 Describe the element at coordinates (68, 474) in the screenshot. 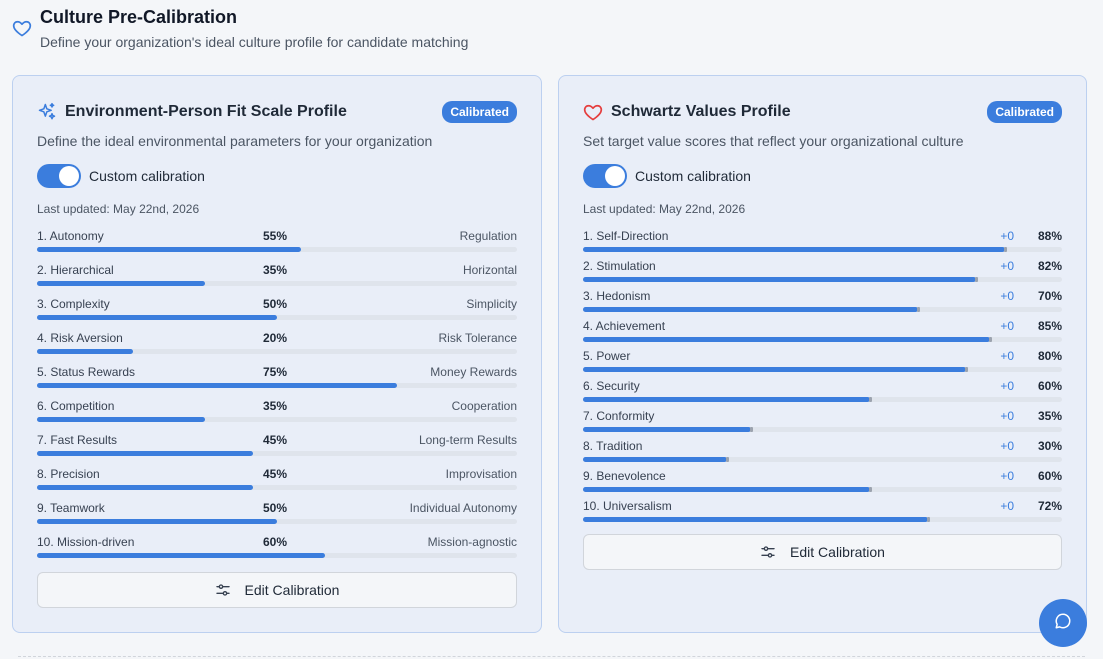

I see `scale-name: 8. Precision` at that location.